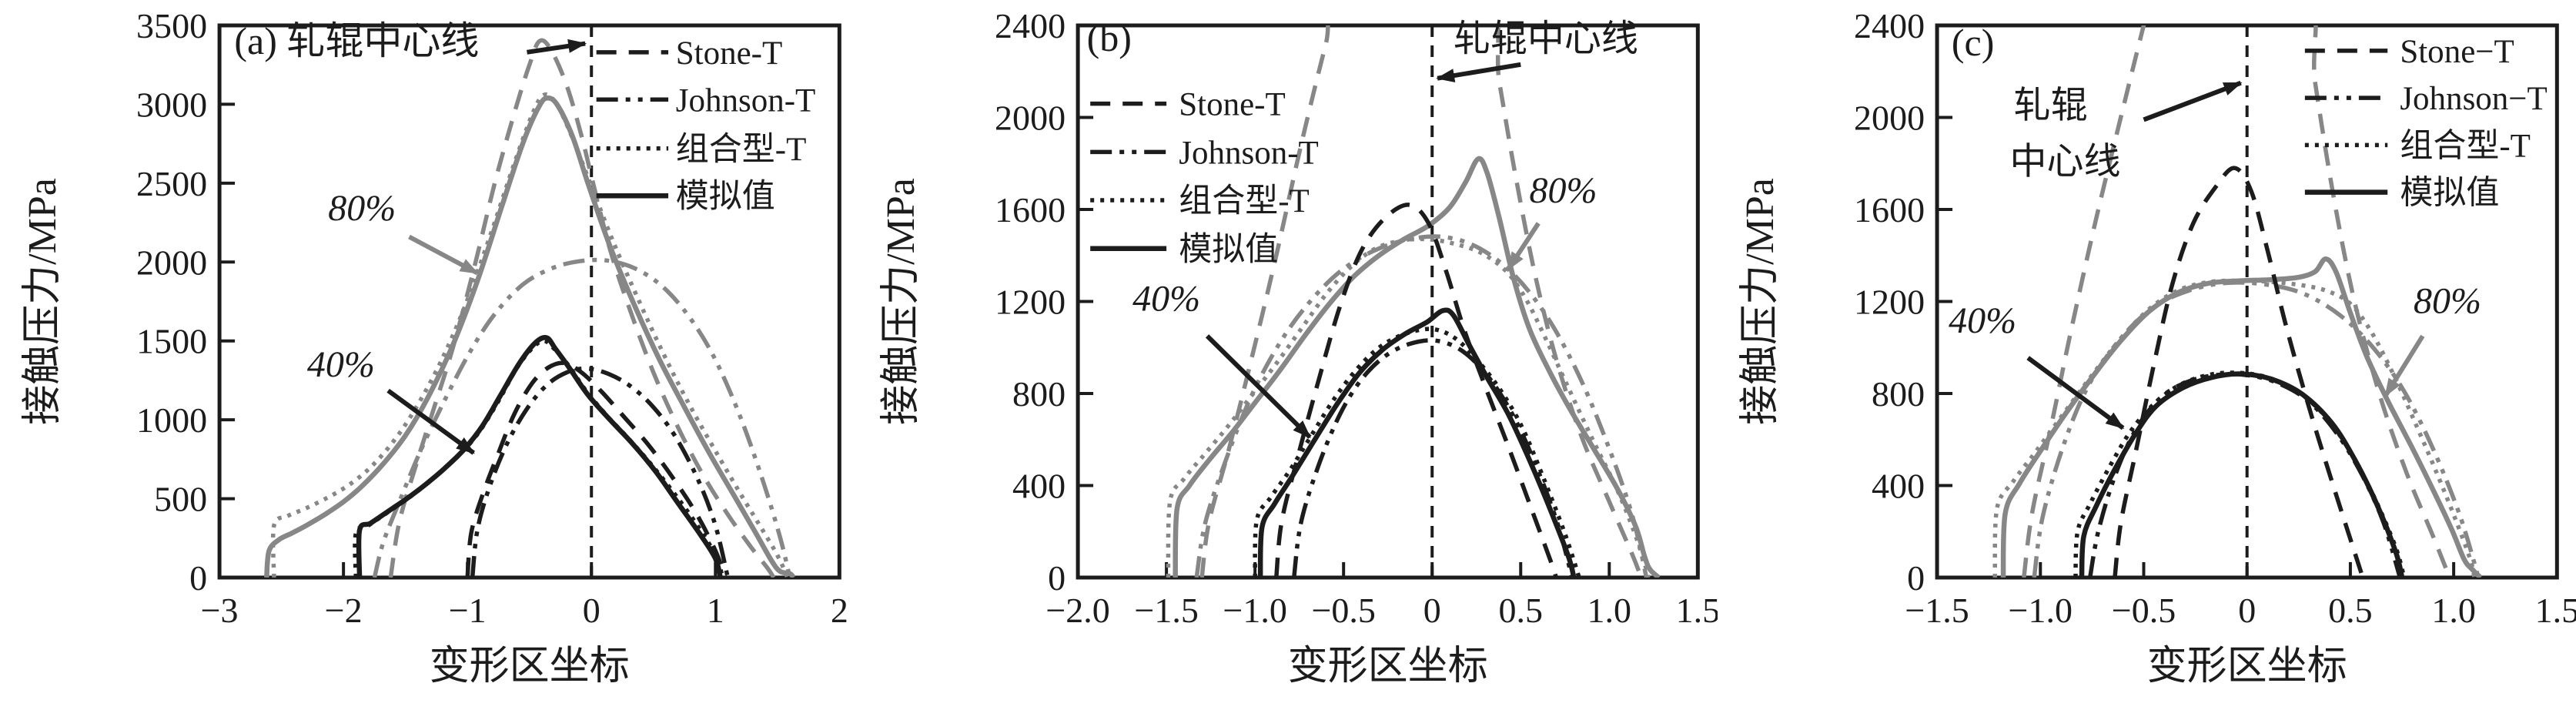  What do you see at coordinates (1974, 42) in the screenshot?
I see `panel-title: (c)` at bounding box center [1974, 42].